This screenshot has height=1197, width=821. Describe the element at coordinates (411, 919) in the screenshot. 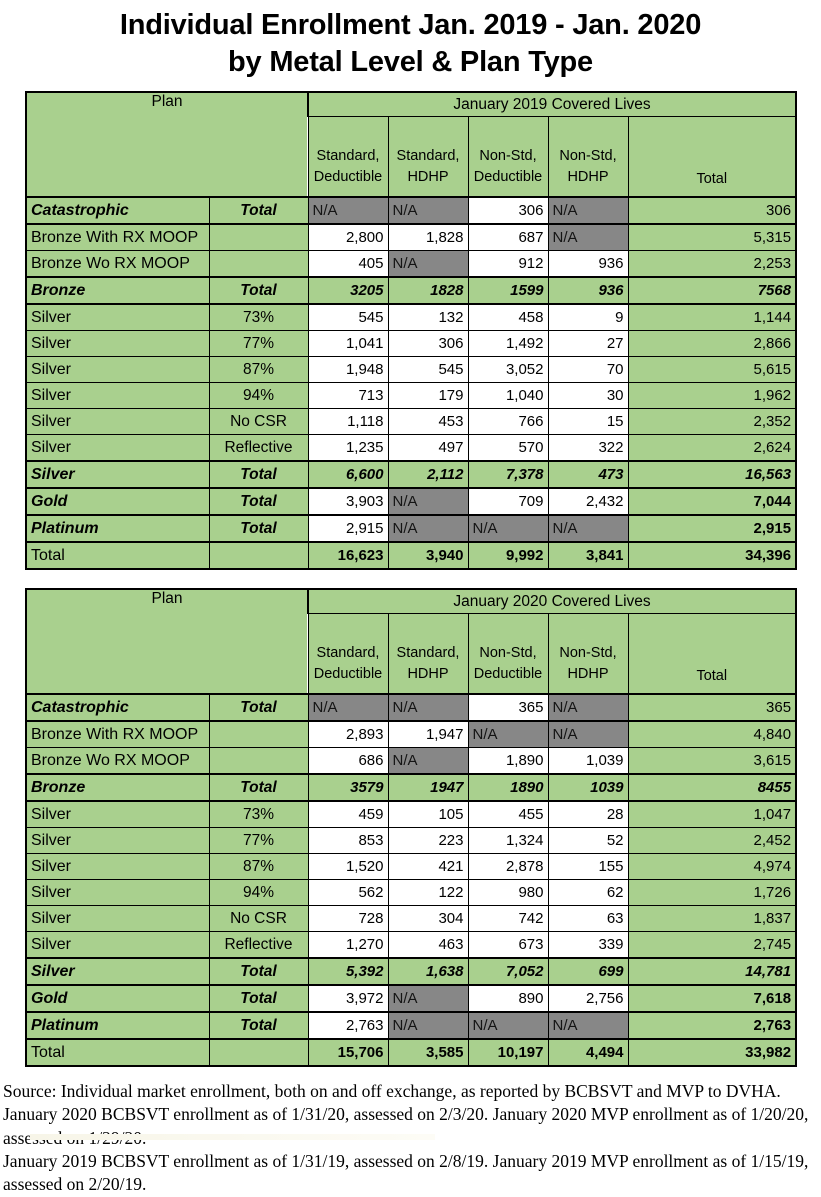

I see `table-row: Silver No CSR 728 304 742 63 1,837` at that location.